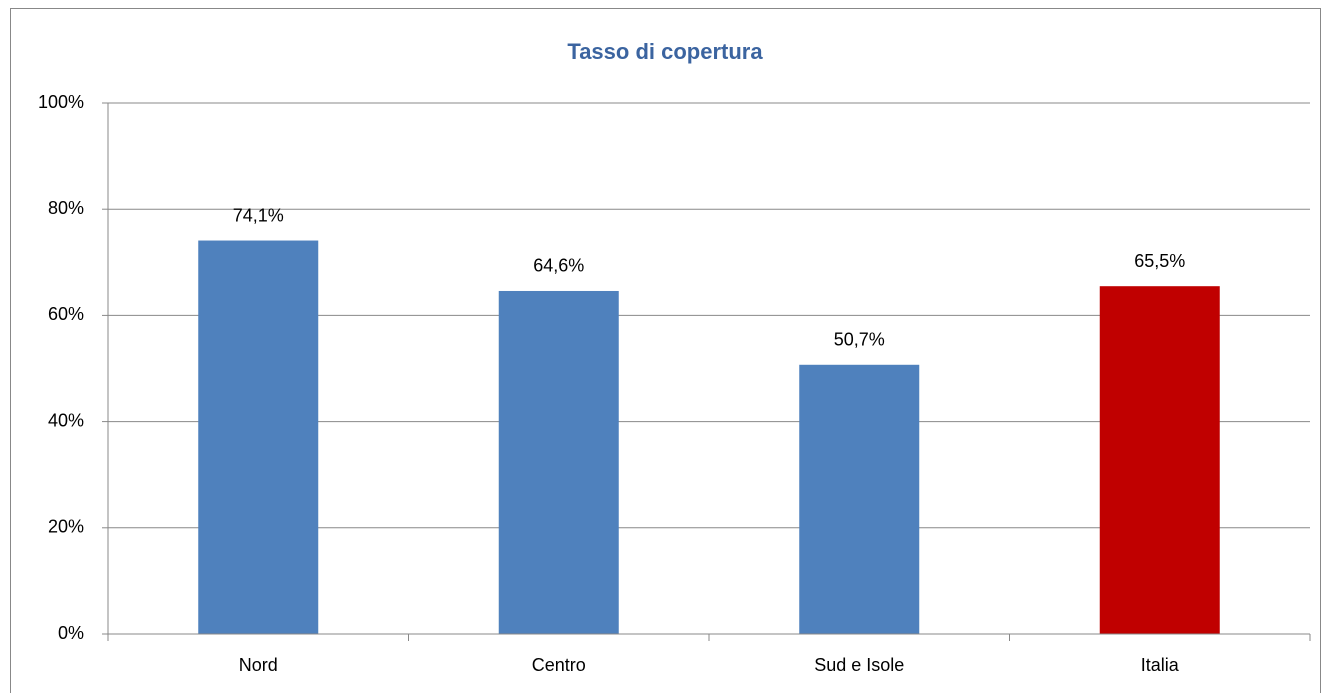 This screenshot has height=693, width=1330. What do you see at coordinates (665, 51) in the screenshot?
I see `chart-title: Tasso di copertura` at bounding box center [665, 51].